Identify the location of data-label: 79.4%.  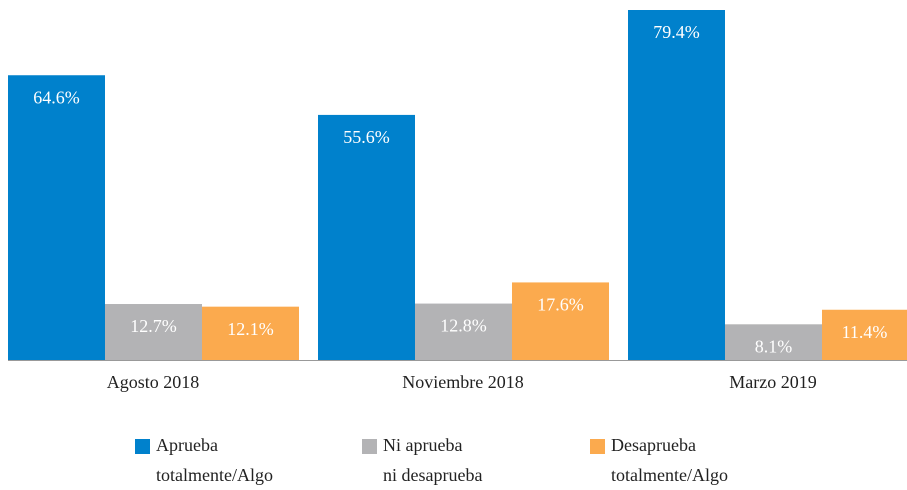
(676, 32).